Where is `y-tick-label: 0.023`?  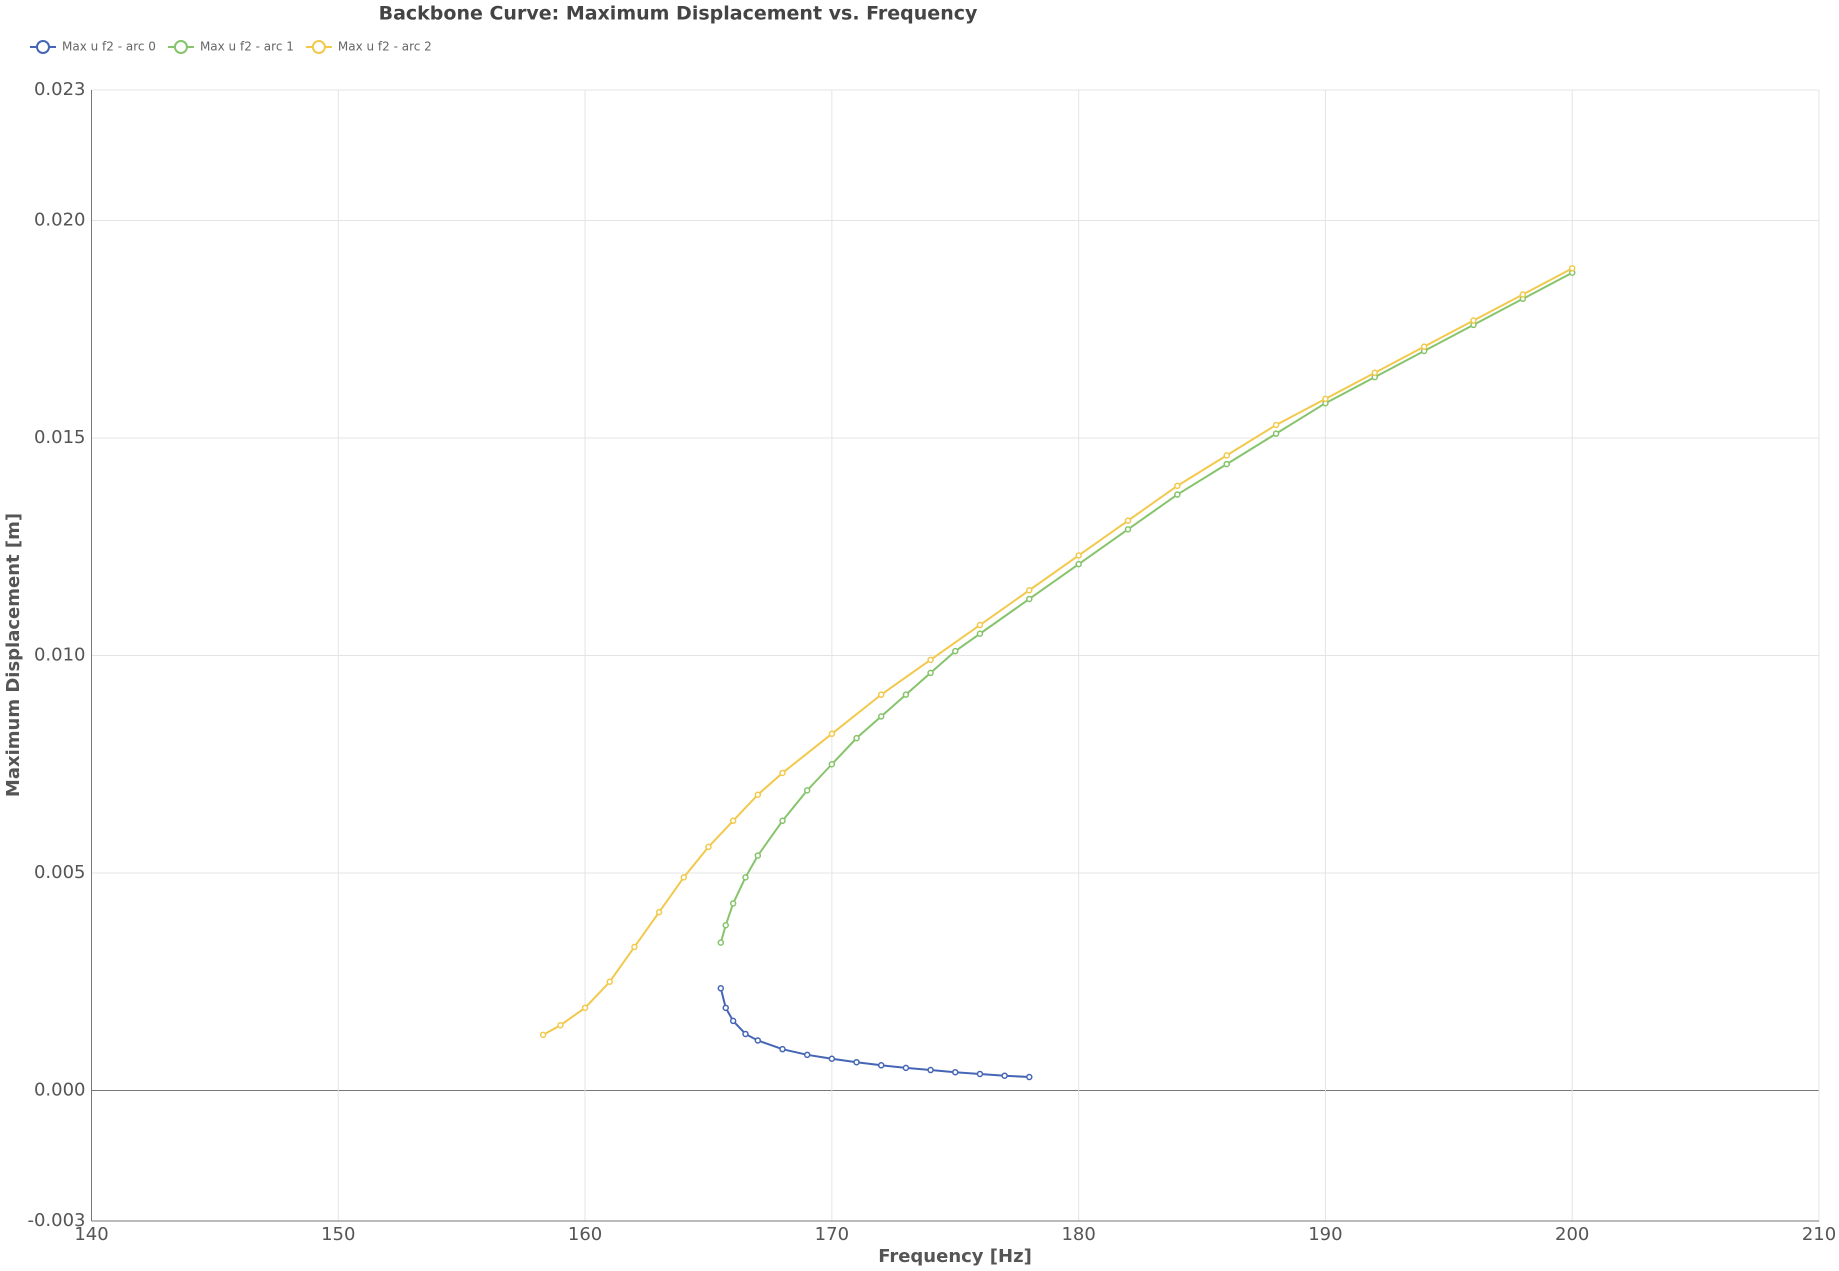 y-tick-label: 0.023 is located at coordinates (60, 89).